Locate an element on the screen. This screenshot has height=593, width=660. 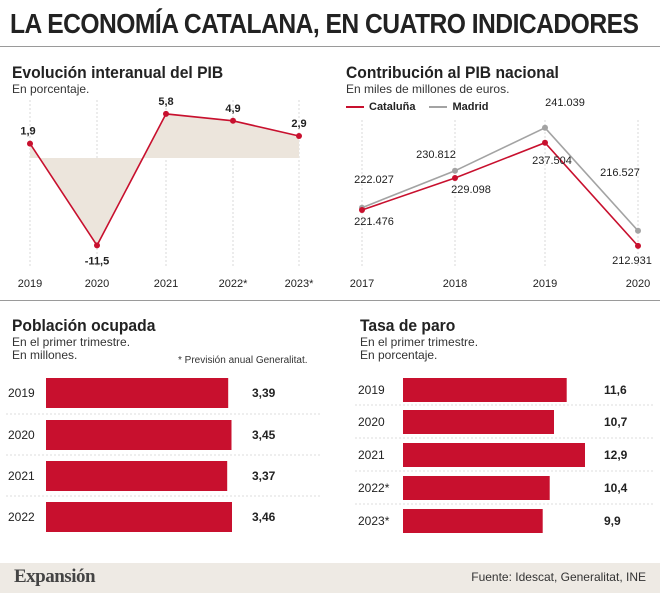
pib-value-label: -11,5 is located at coordinates (97, 261).